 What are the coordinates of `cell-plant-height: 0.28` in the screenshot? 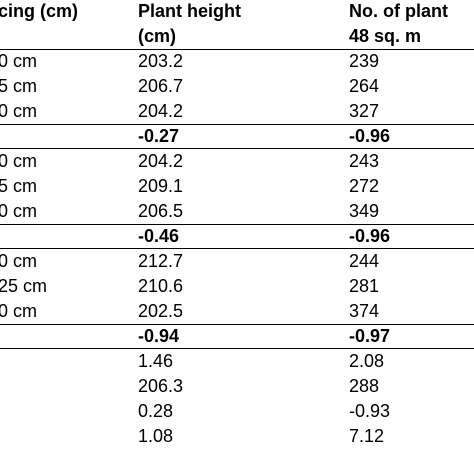 It's located at (156, 411).